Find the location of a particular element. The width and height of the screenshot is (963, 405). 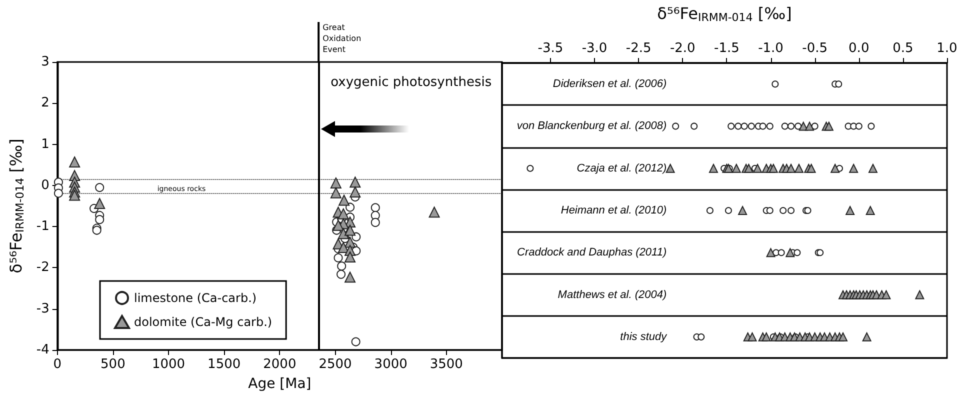

x-tick-label: -3.5 is located at coordinates (551, 48).